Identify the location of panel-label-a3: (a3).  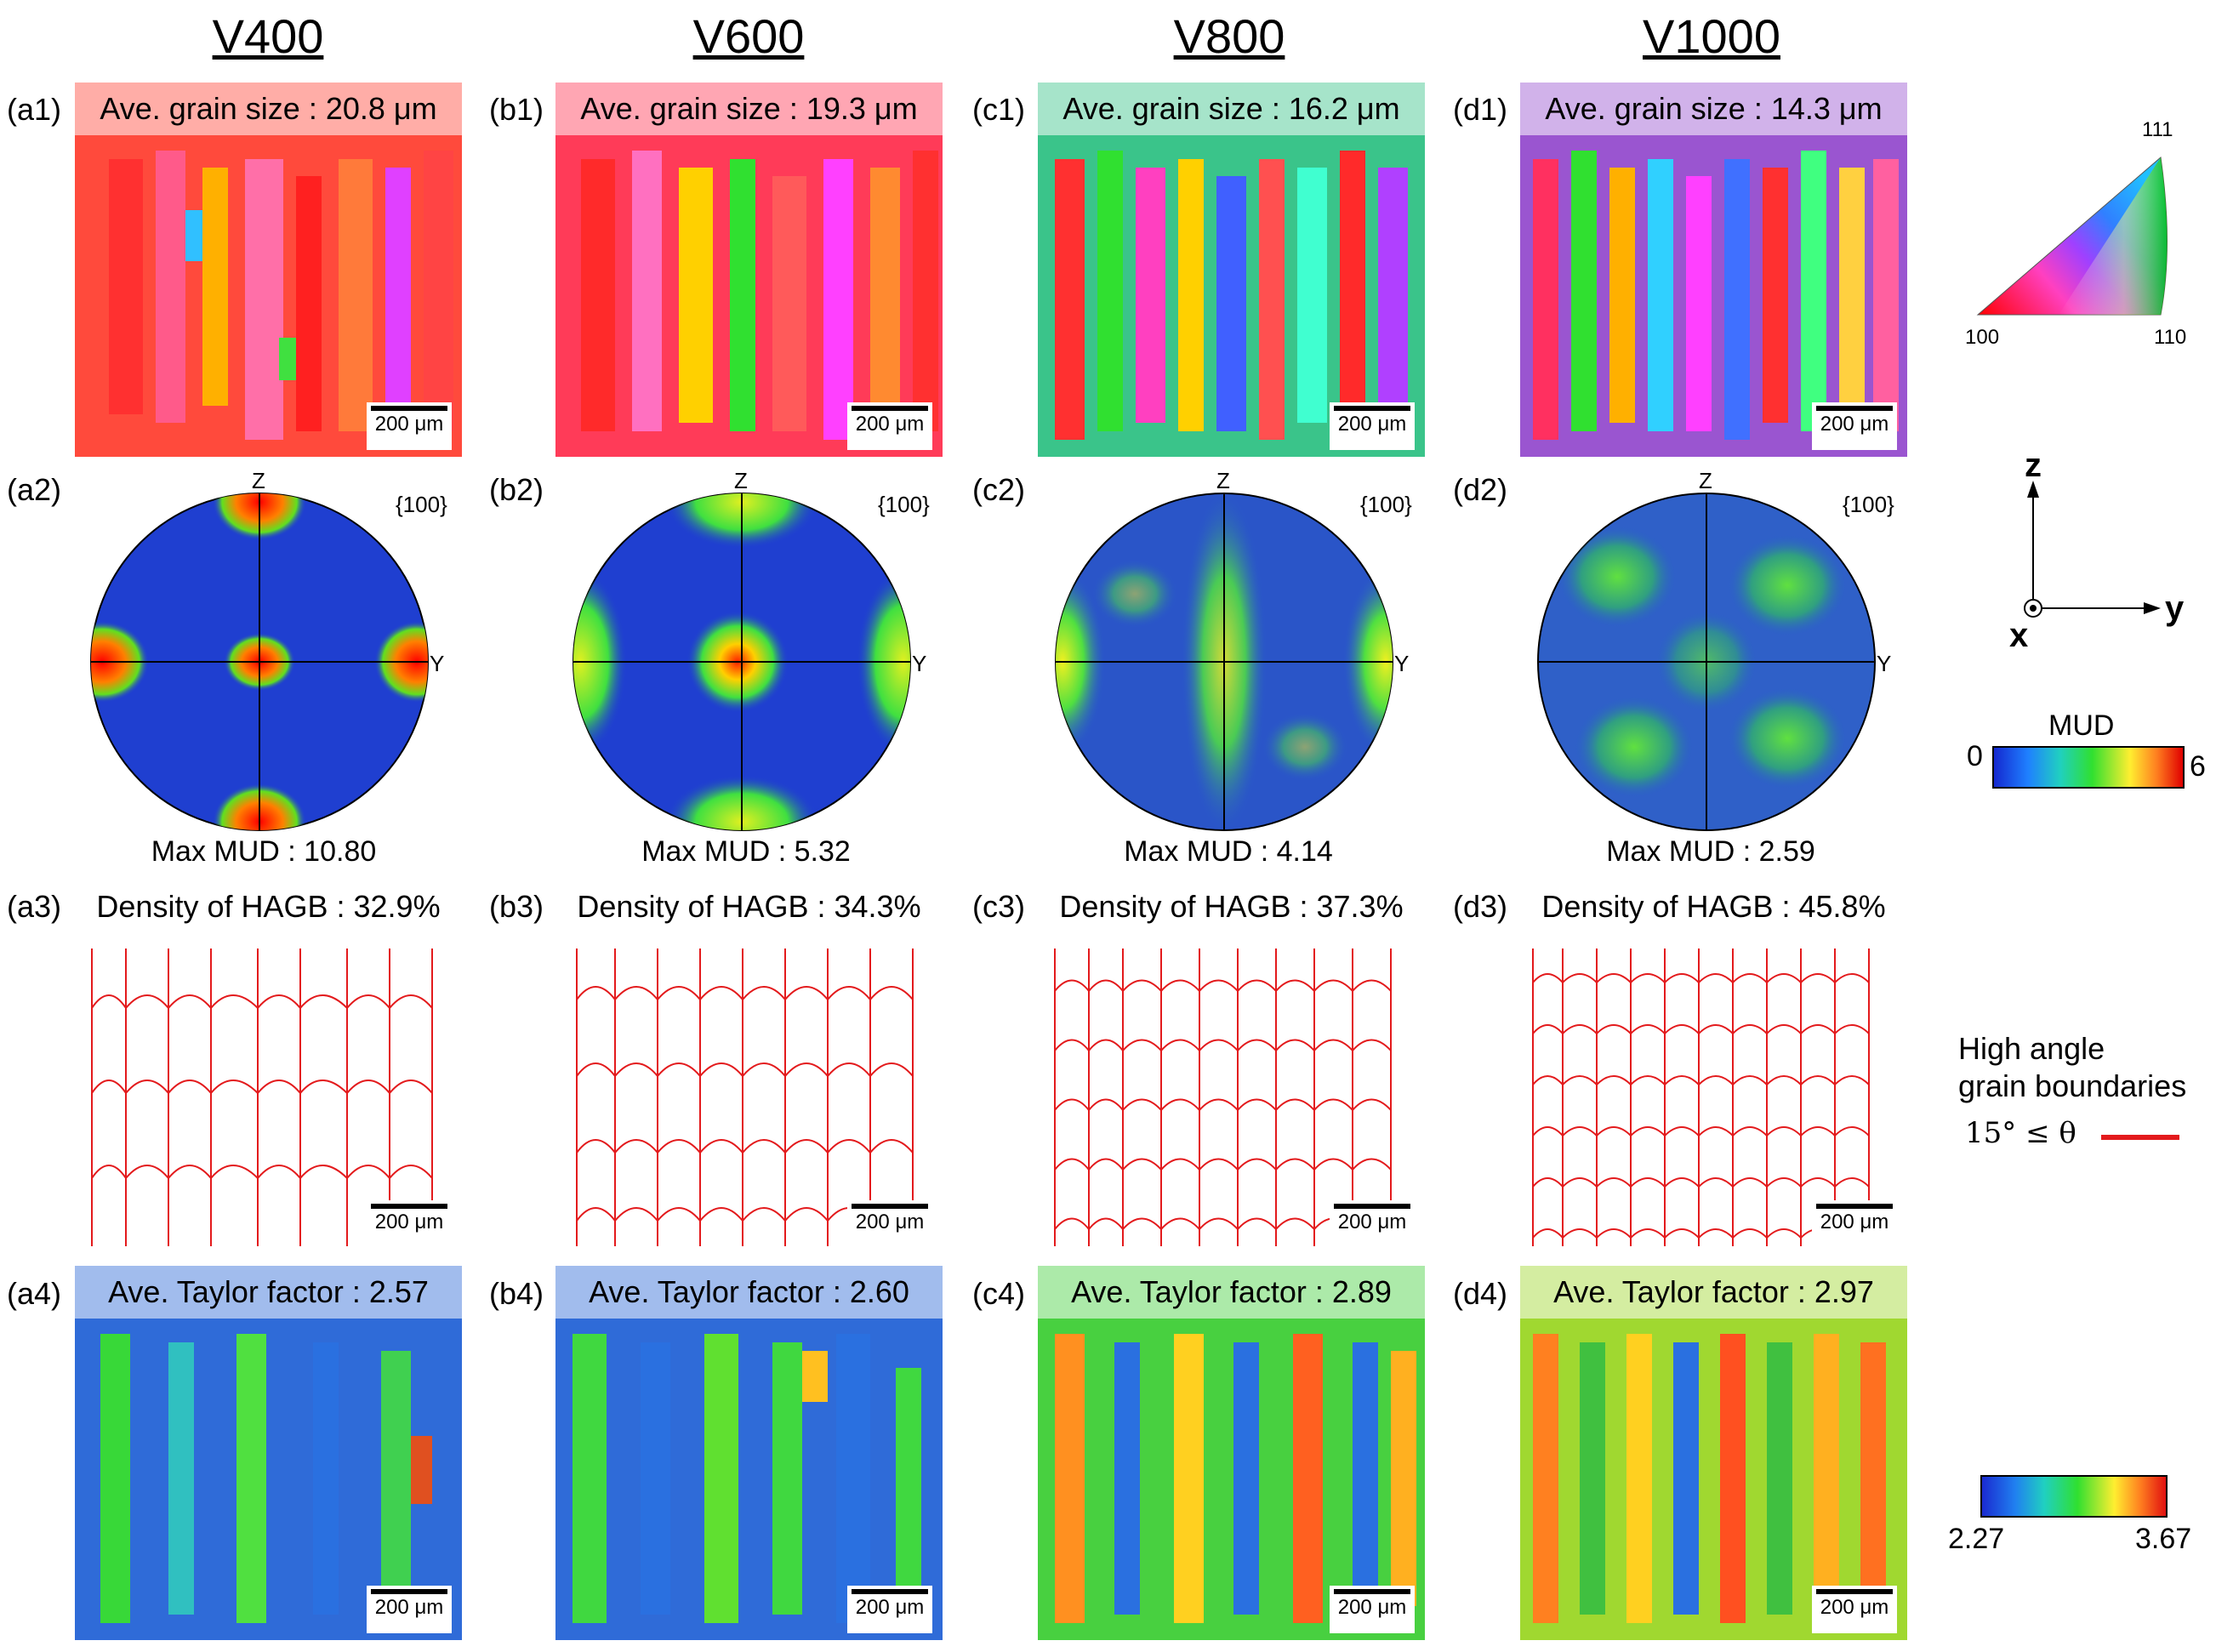
(35, 906).